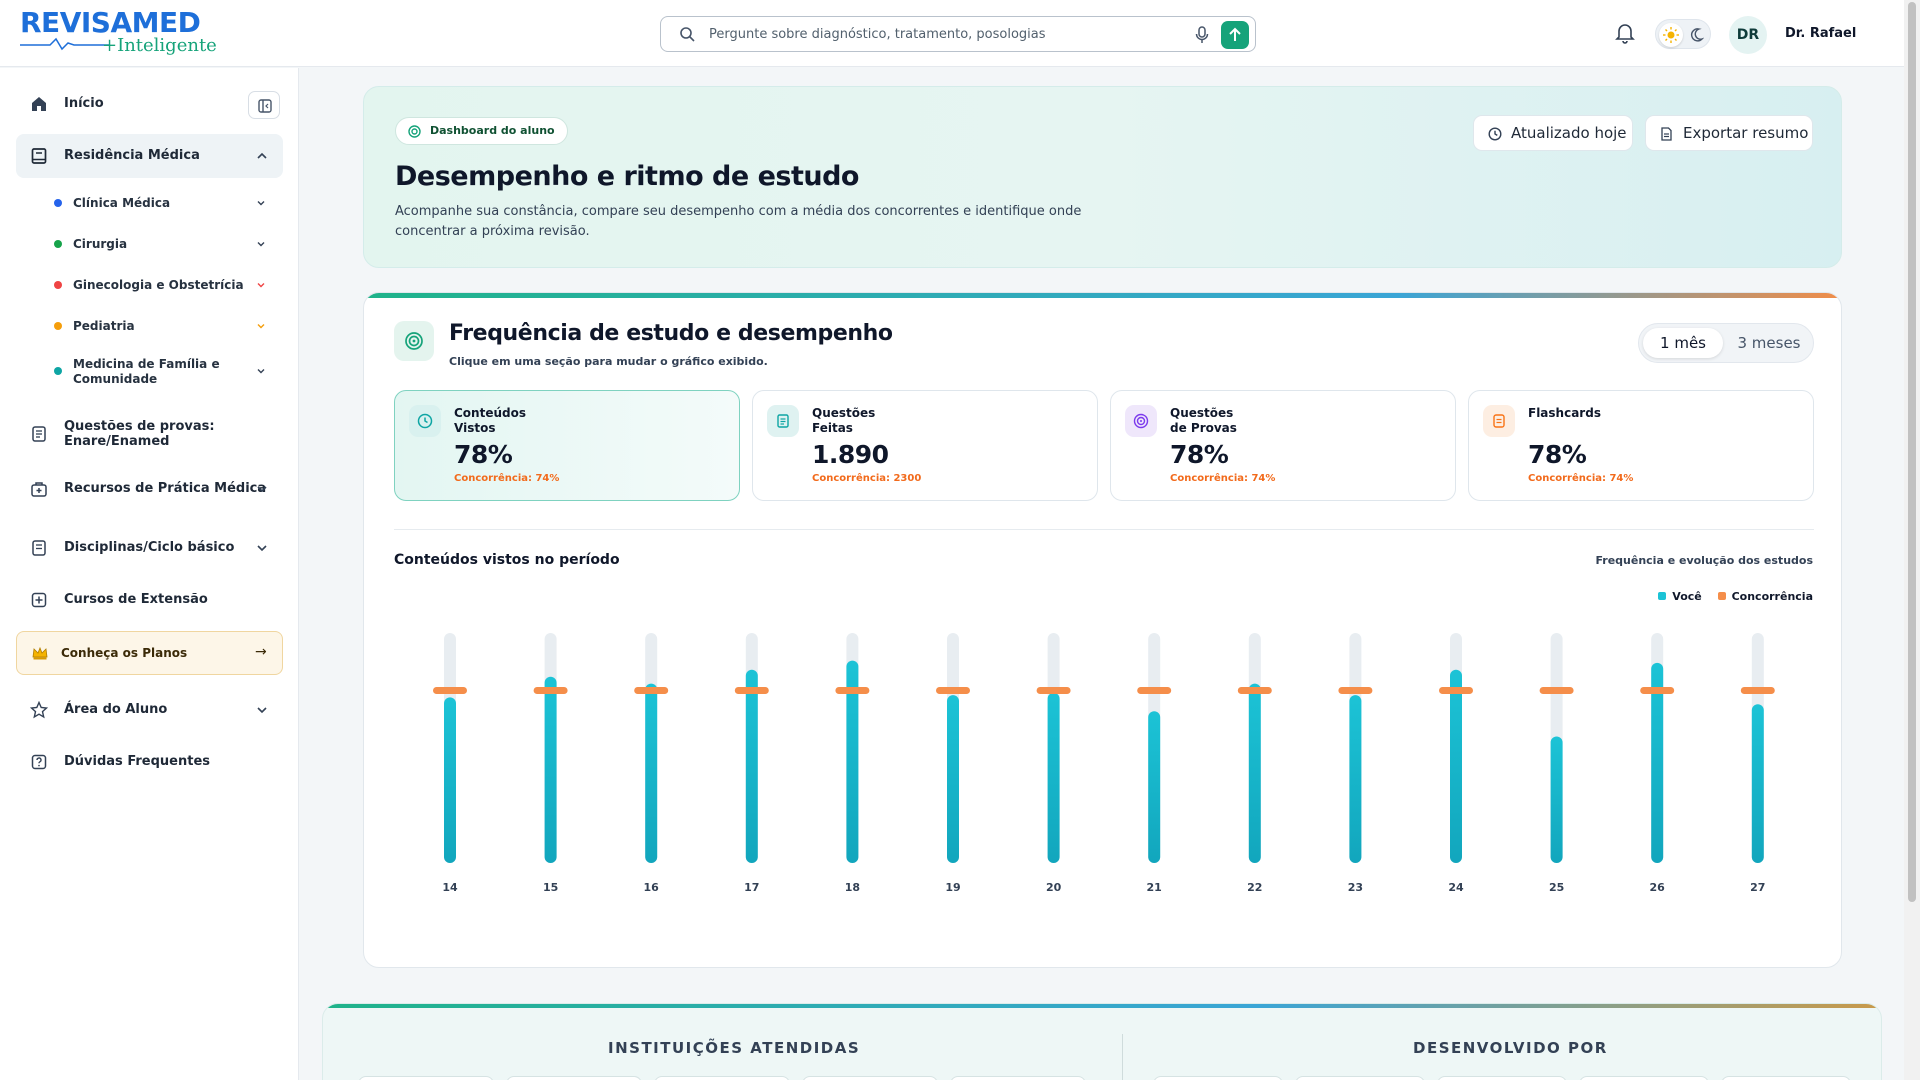 This screenshot has height=1080, width=1920. I want to click on sidebar-item-label: Recursos de Prática Médica, so click(165, 488).